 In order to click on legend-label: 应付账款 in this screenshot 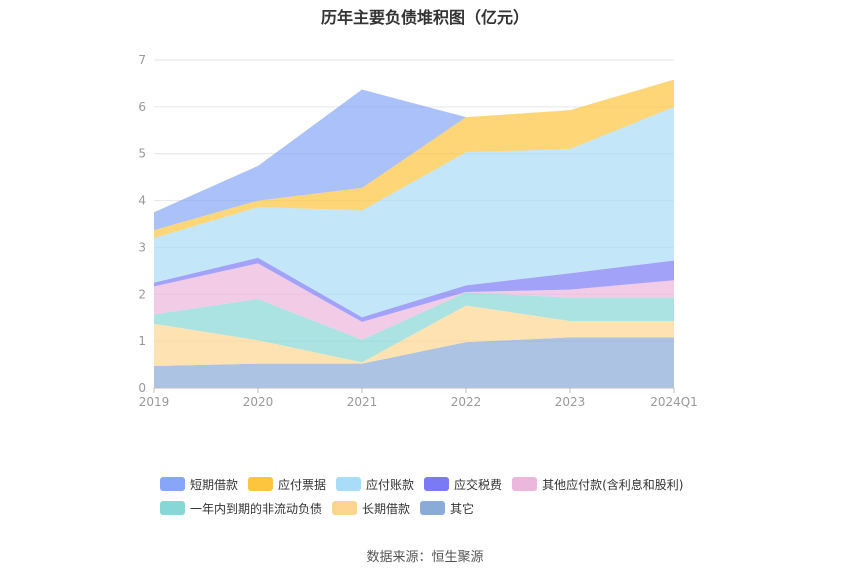, I will do `click(390, 484)`.